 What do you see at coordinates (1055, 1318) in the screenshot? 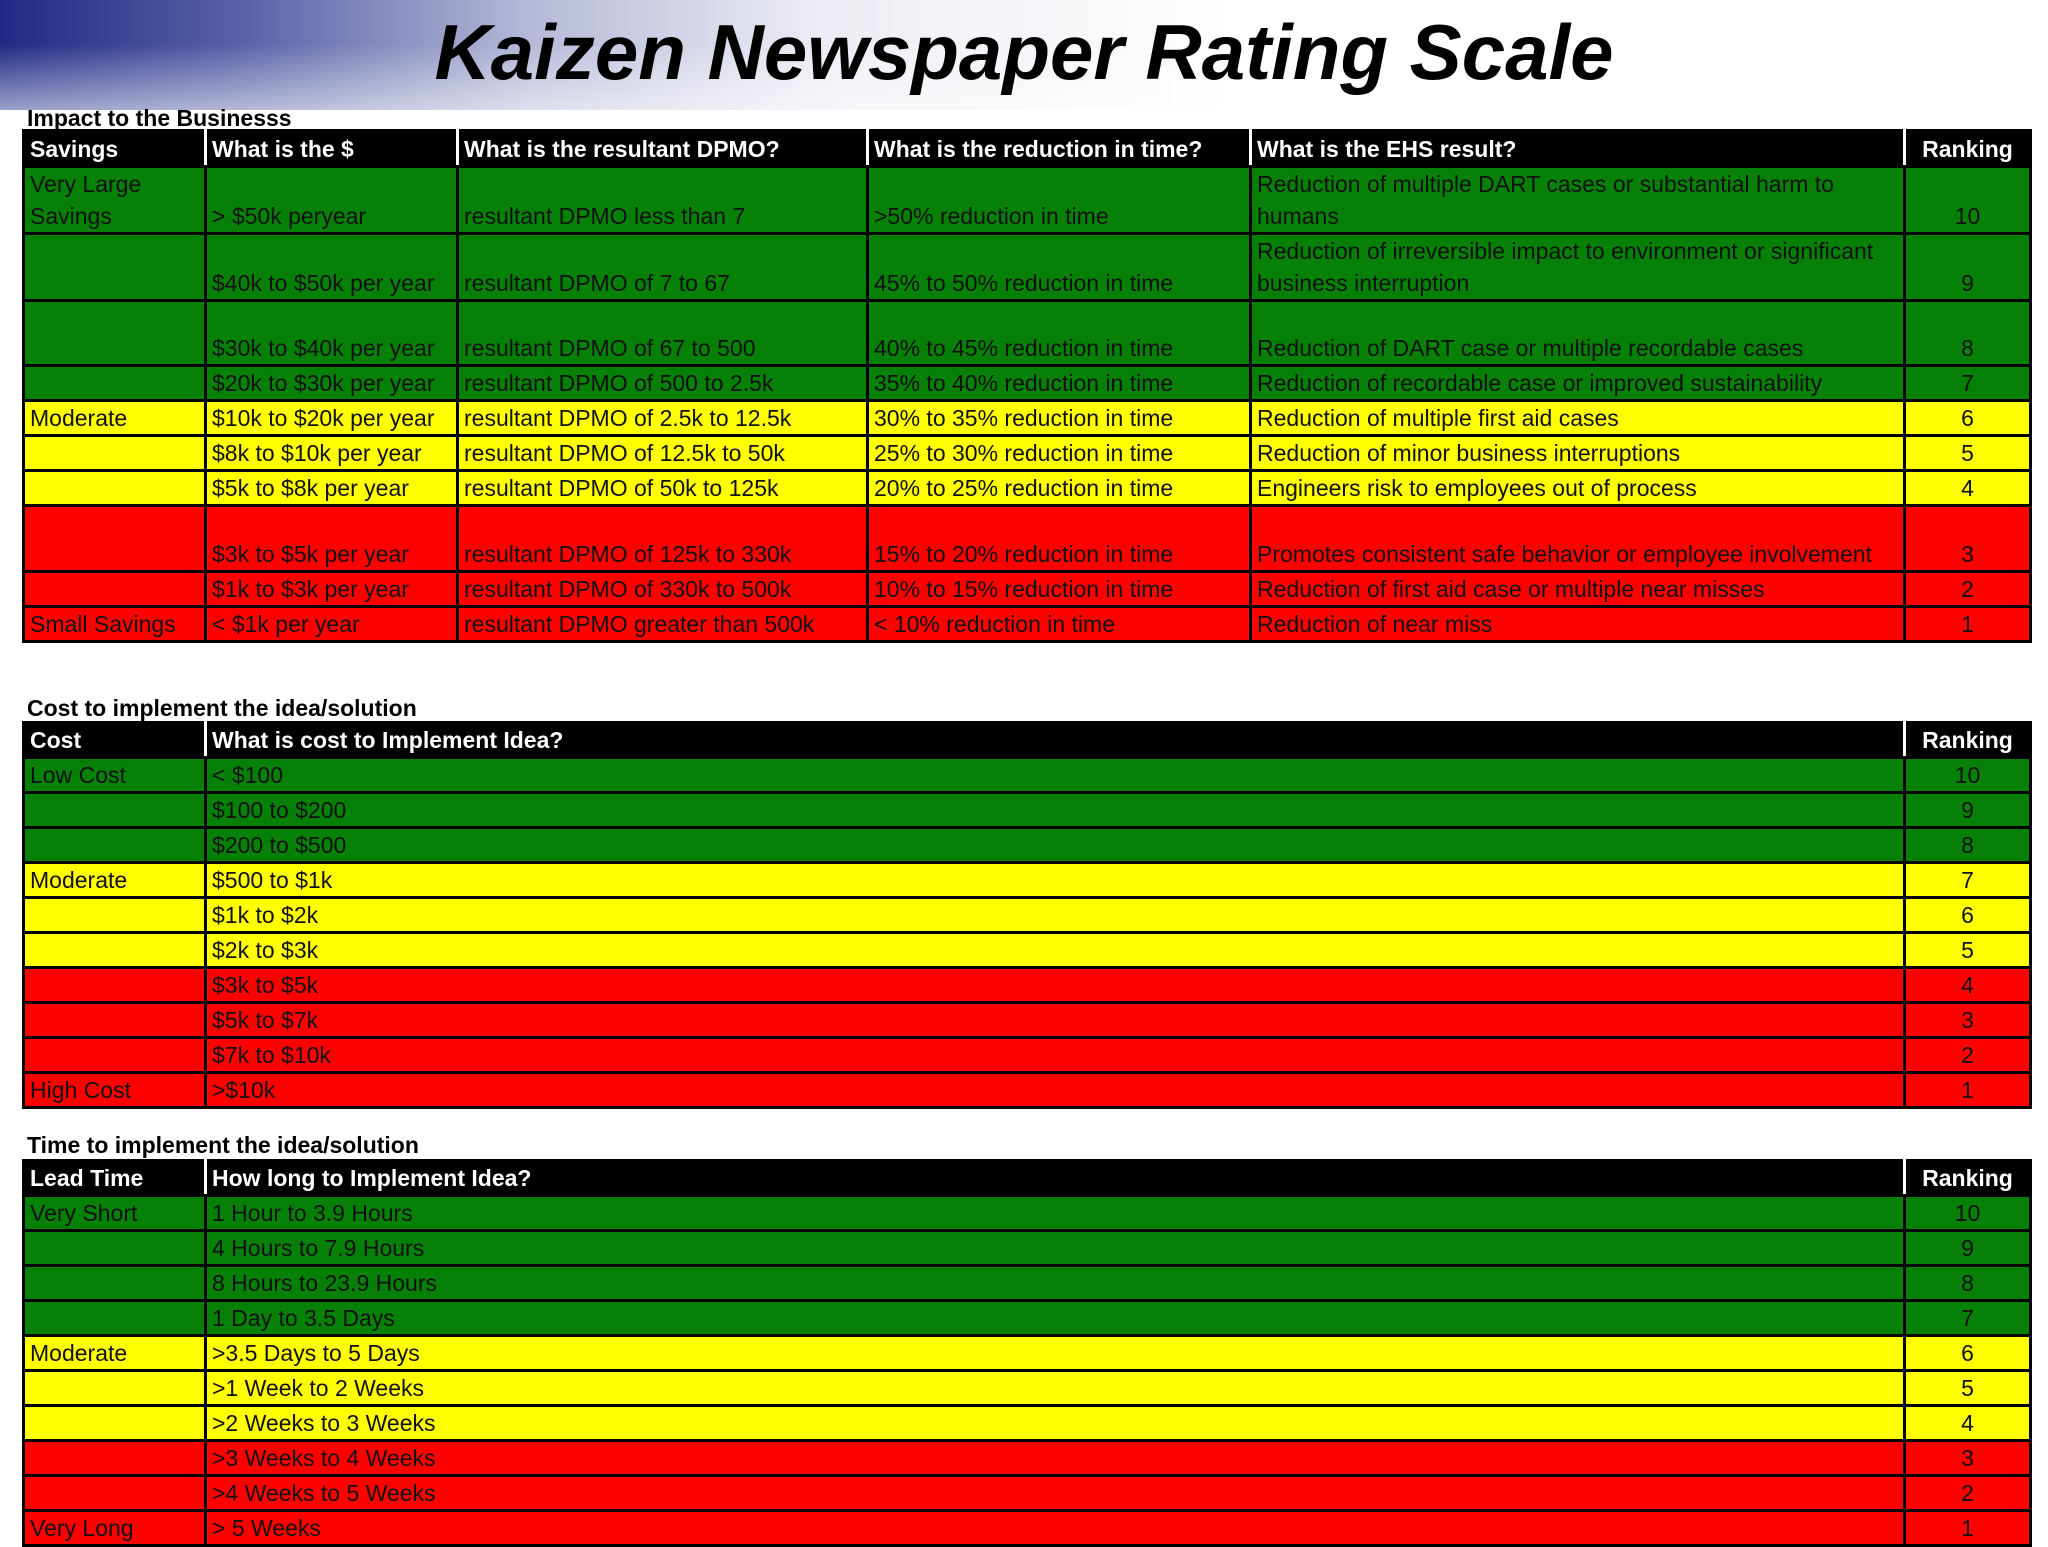
I see `time-value-cell: 1 Day to 3.5 Days` at bounding box center [1055, 1318].